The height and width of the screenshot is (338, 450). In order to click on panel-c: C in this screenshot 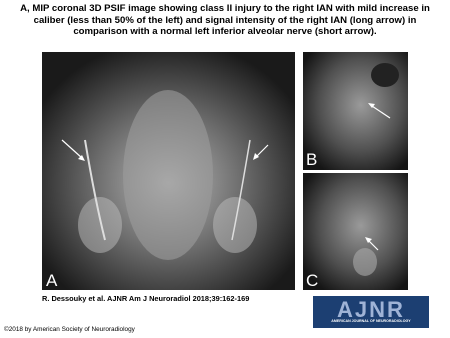, I will do `click(355, 231)`.